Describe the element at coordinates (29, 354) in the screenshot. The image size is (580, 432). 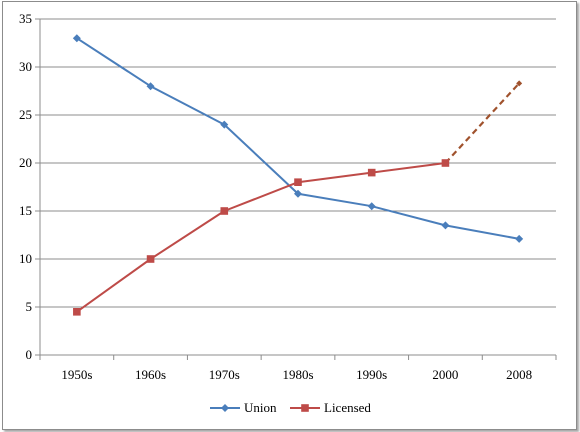
I see `y-tick-label: 0` at that location.